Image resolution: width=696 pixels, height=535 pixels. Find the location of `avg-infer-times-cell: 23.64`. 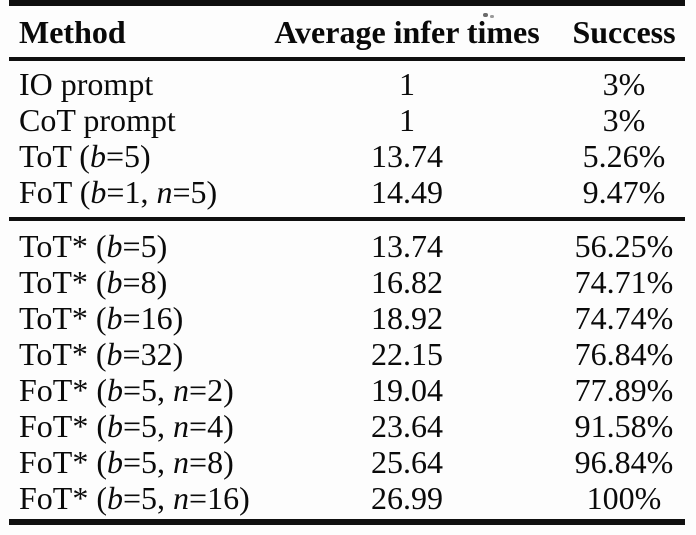

avg-infer-times-cell: 23.64 is located at coordinates (407, 426).